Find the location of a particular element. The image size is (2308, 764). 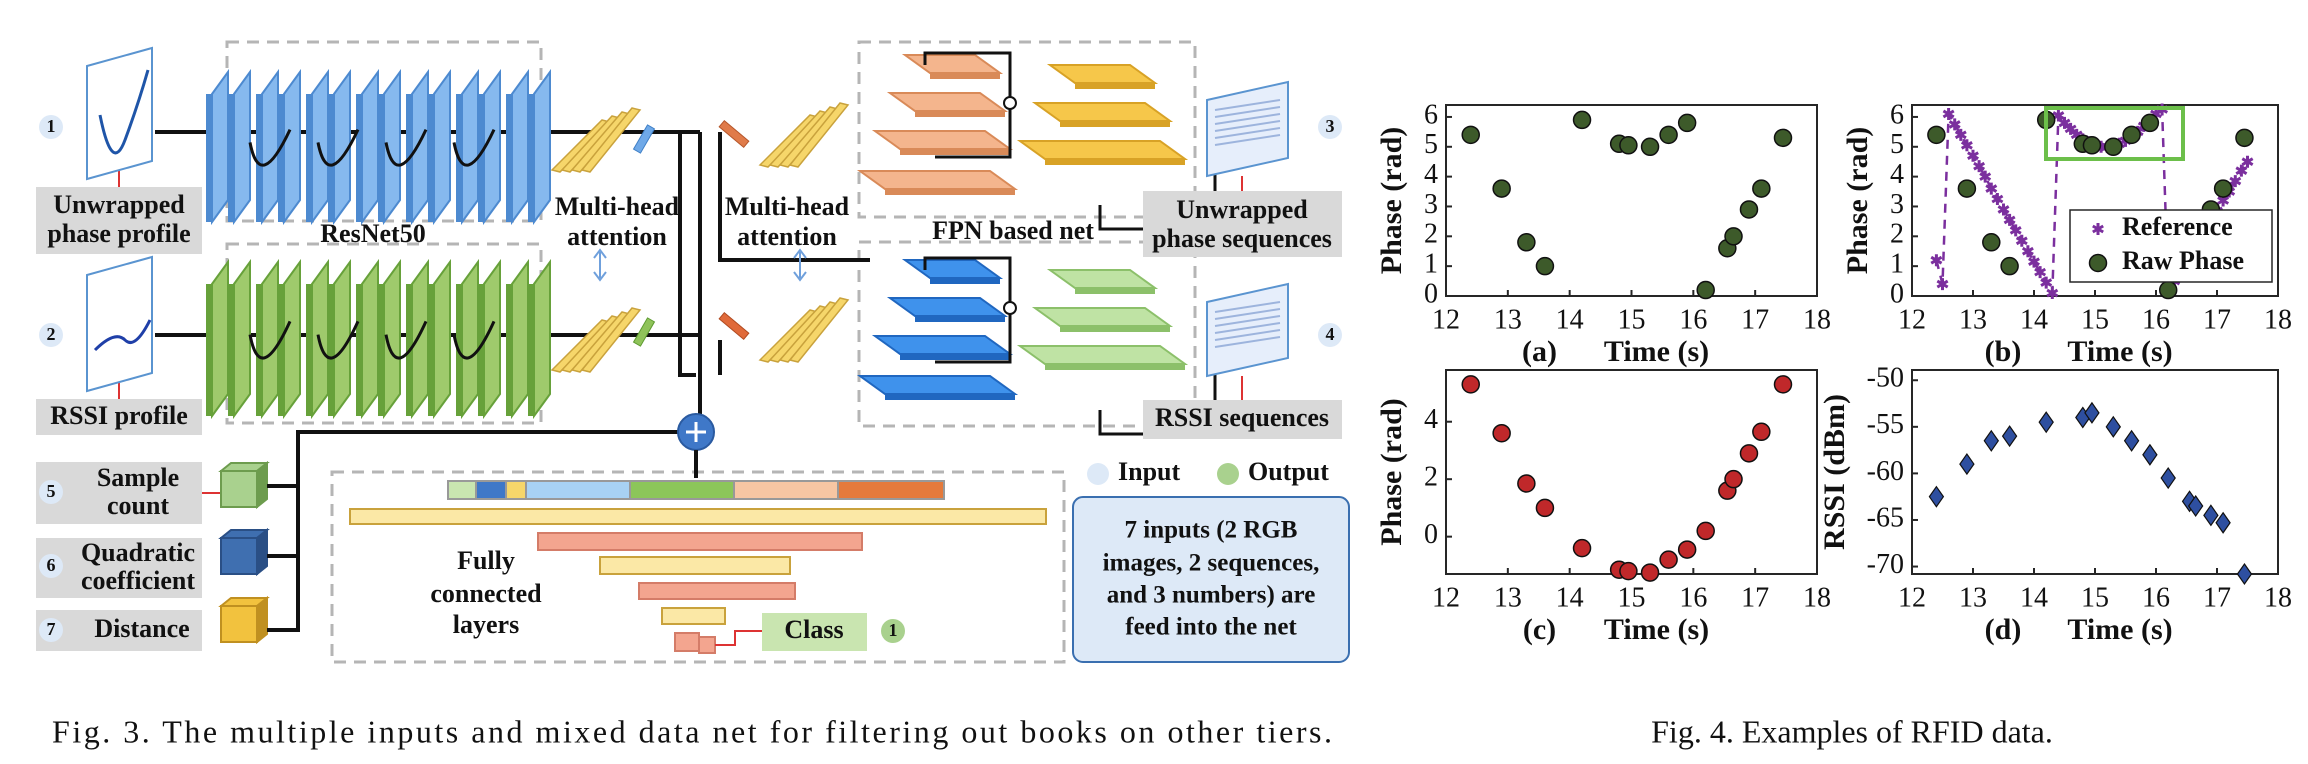

y-tick-label: 5 is located at coordinates (1897, 144).